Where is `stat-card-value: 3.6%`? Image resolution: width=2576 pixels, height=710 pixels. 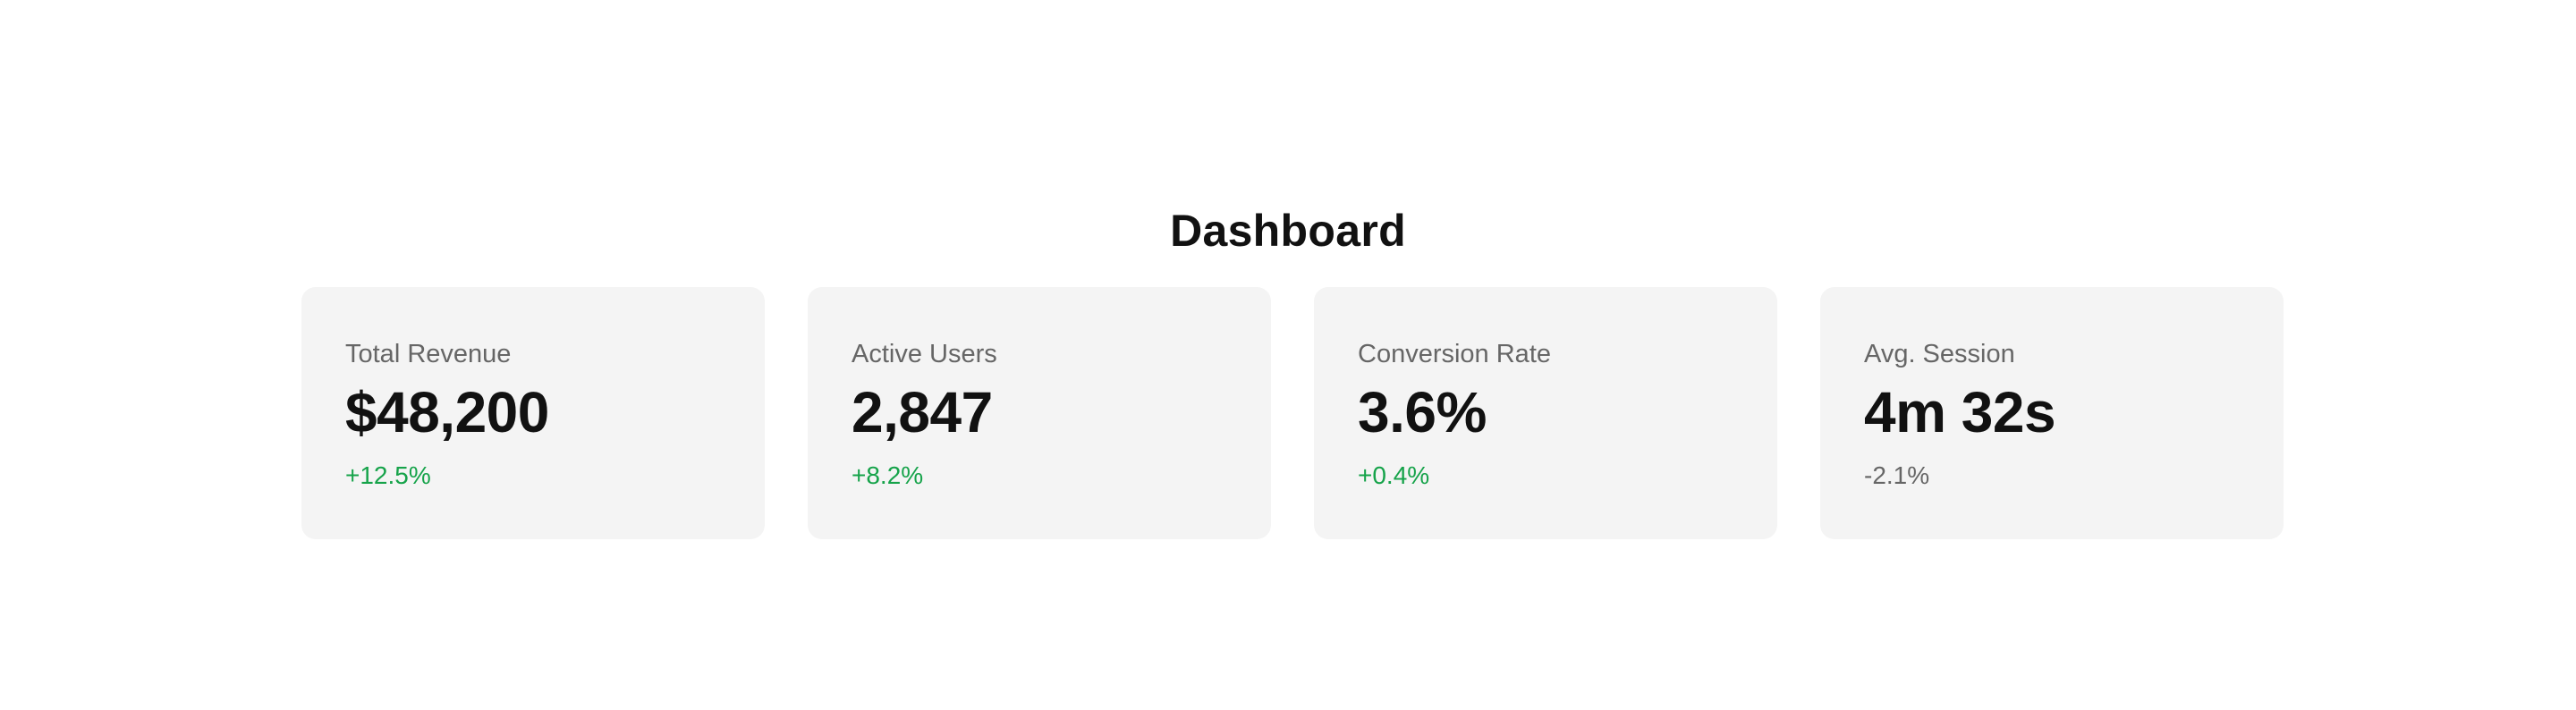 stat-card-value: 3.6% is located at coordinates (1422, 412).